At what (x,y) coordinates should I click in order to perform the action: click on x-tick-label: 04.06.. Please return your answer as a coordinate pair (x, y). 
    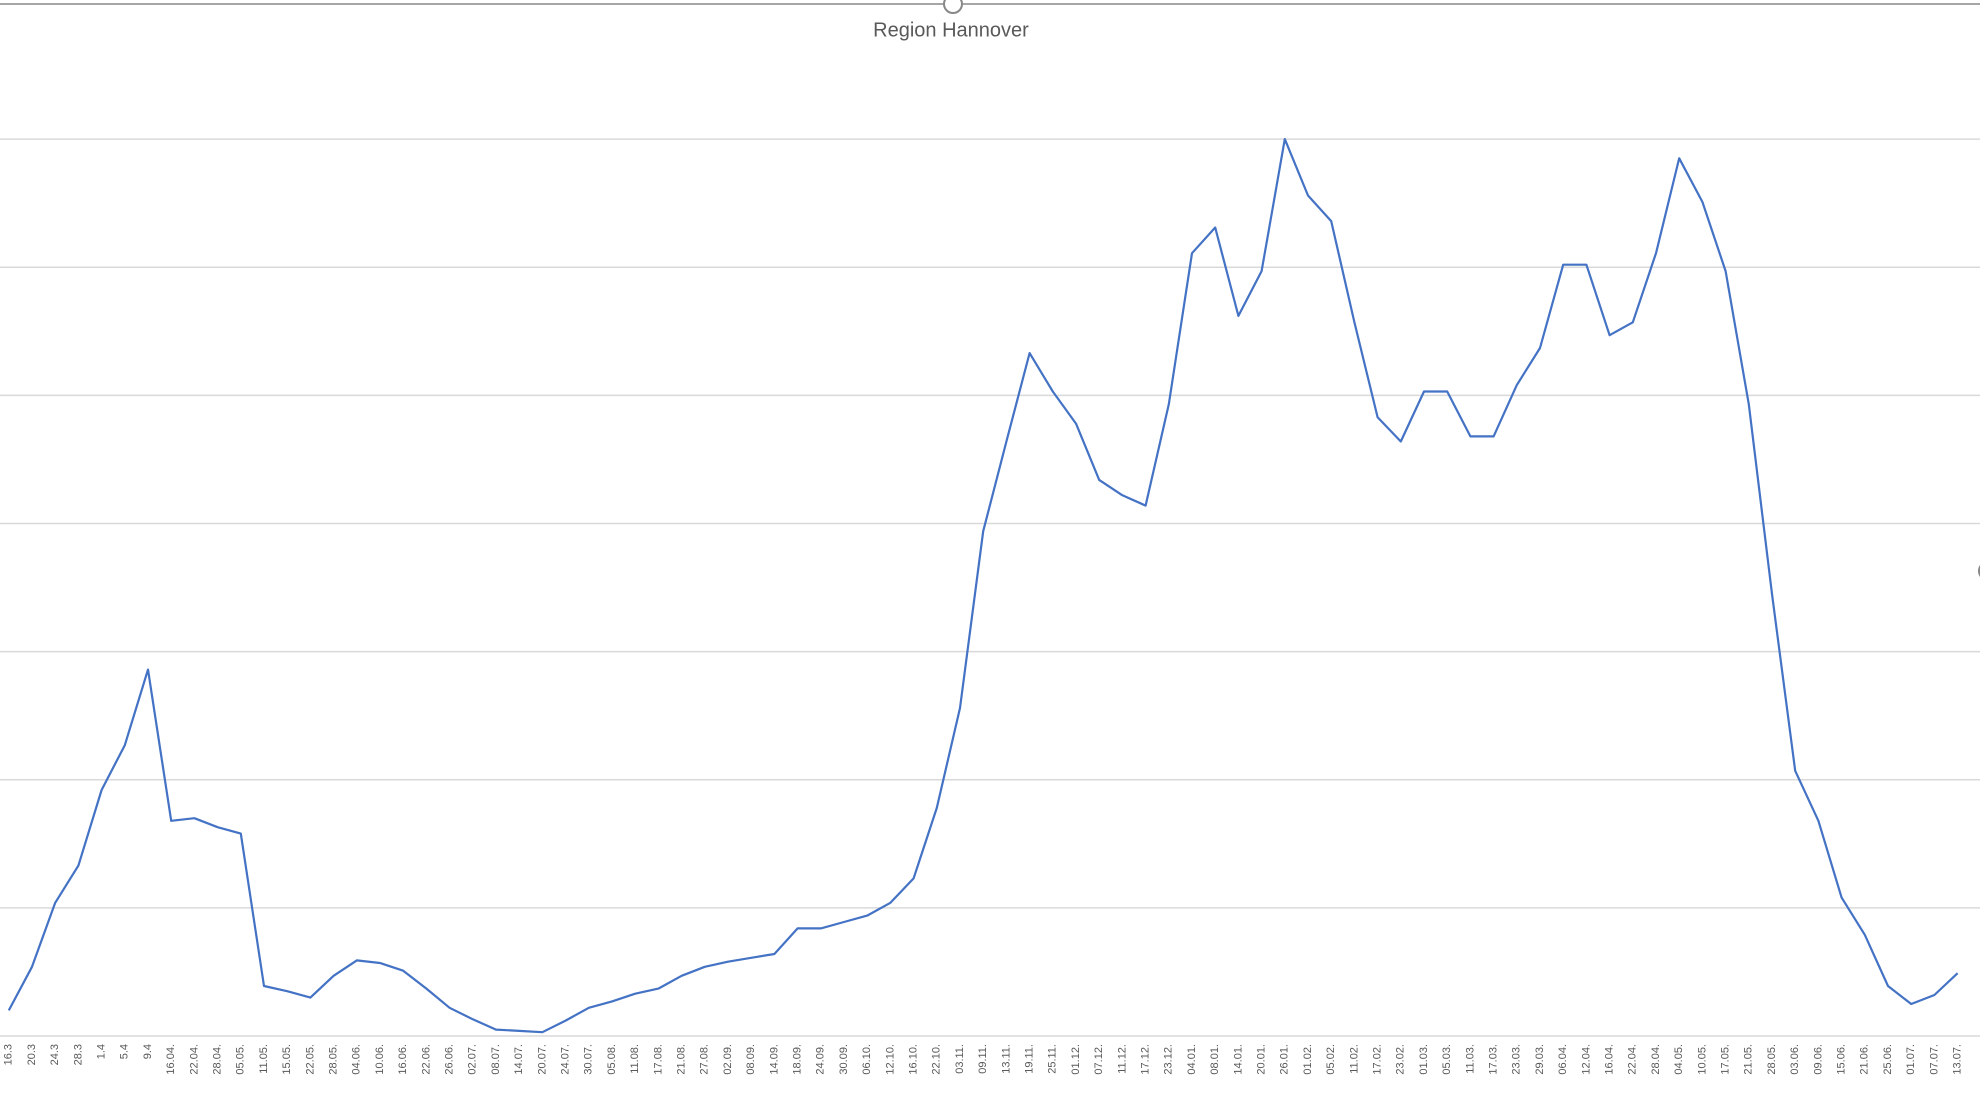
    Looking at the image, I should click on (357, 1059).